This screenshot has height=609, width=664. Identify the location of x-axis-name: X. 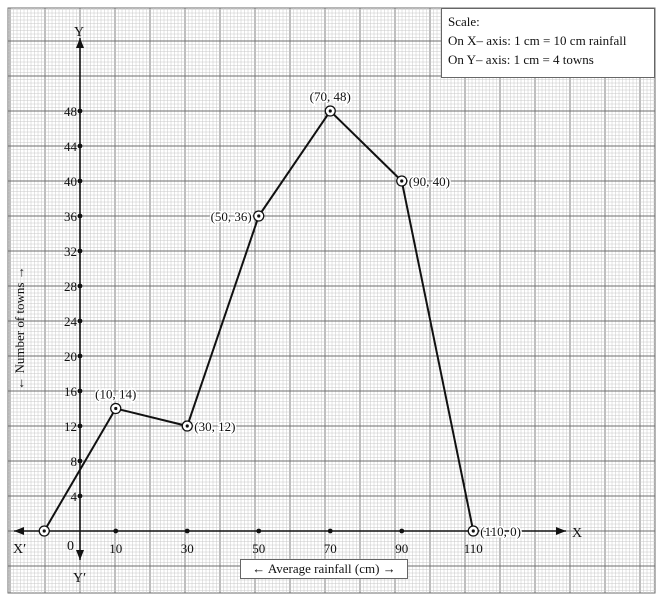
(577, 533).